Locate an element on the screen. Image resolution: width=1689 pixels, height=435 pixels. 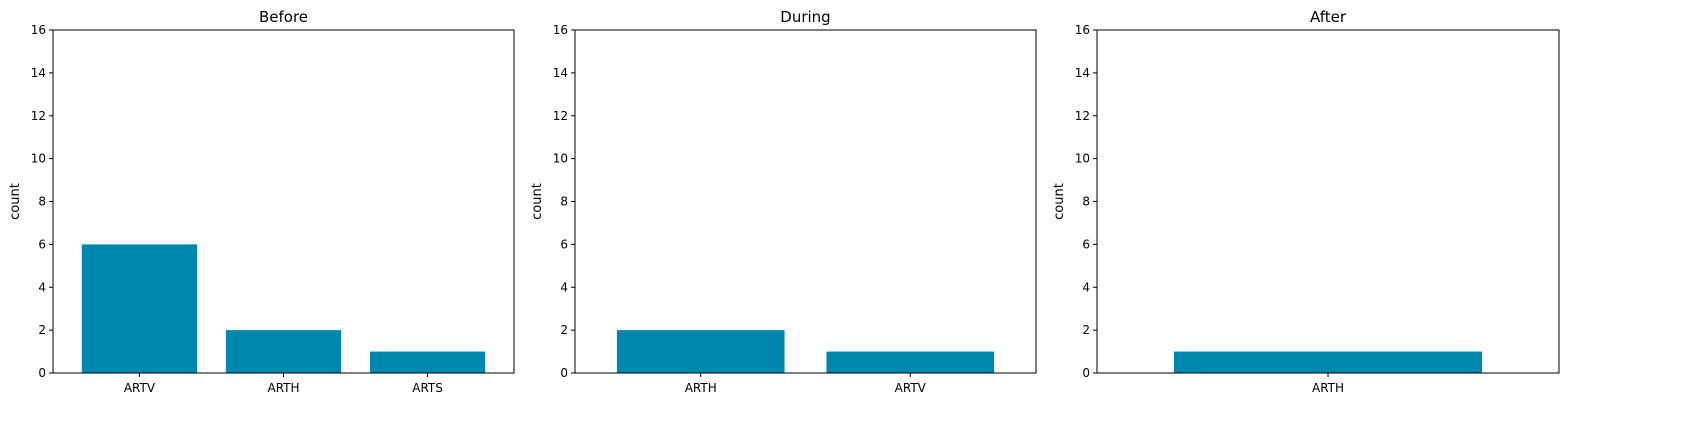
bar-after-arth is located at coordinates (1328, 362).